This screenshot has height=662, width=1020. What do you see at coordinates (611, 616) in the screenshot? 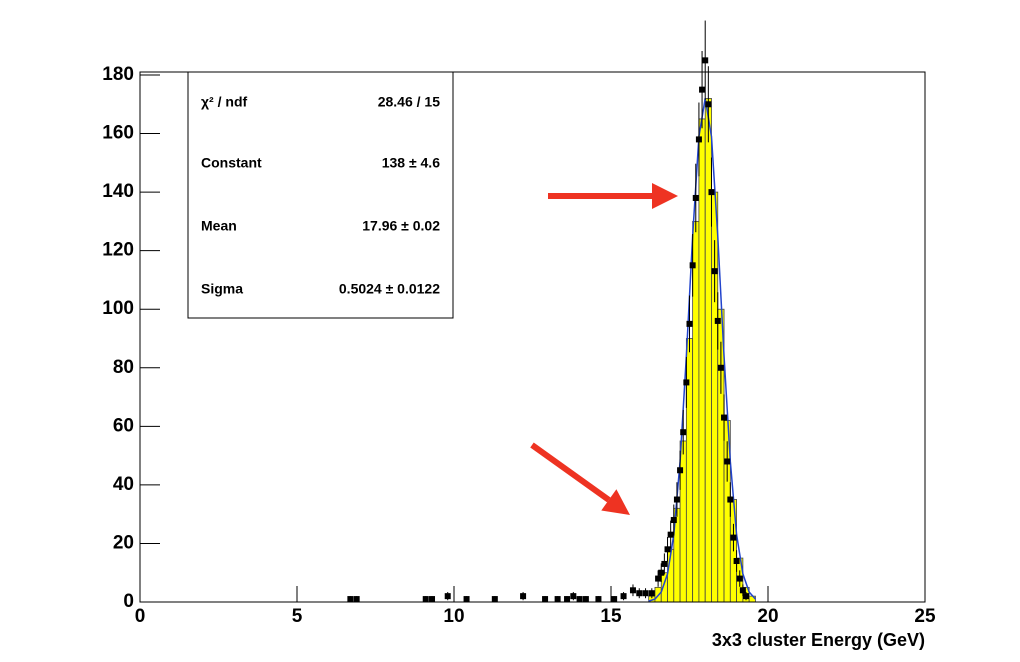
I see `x-tick-label: 15` at bounding box center [611, 616].